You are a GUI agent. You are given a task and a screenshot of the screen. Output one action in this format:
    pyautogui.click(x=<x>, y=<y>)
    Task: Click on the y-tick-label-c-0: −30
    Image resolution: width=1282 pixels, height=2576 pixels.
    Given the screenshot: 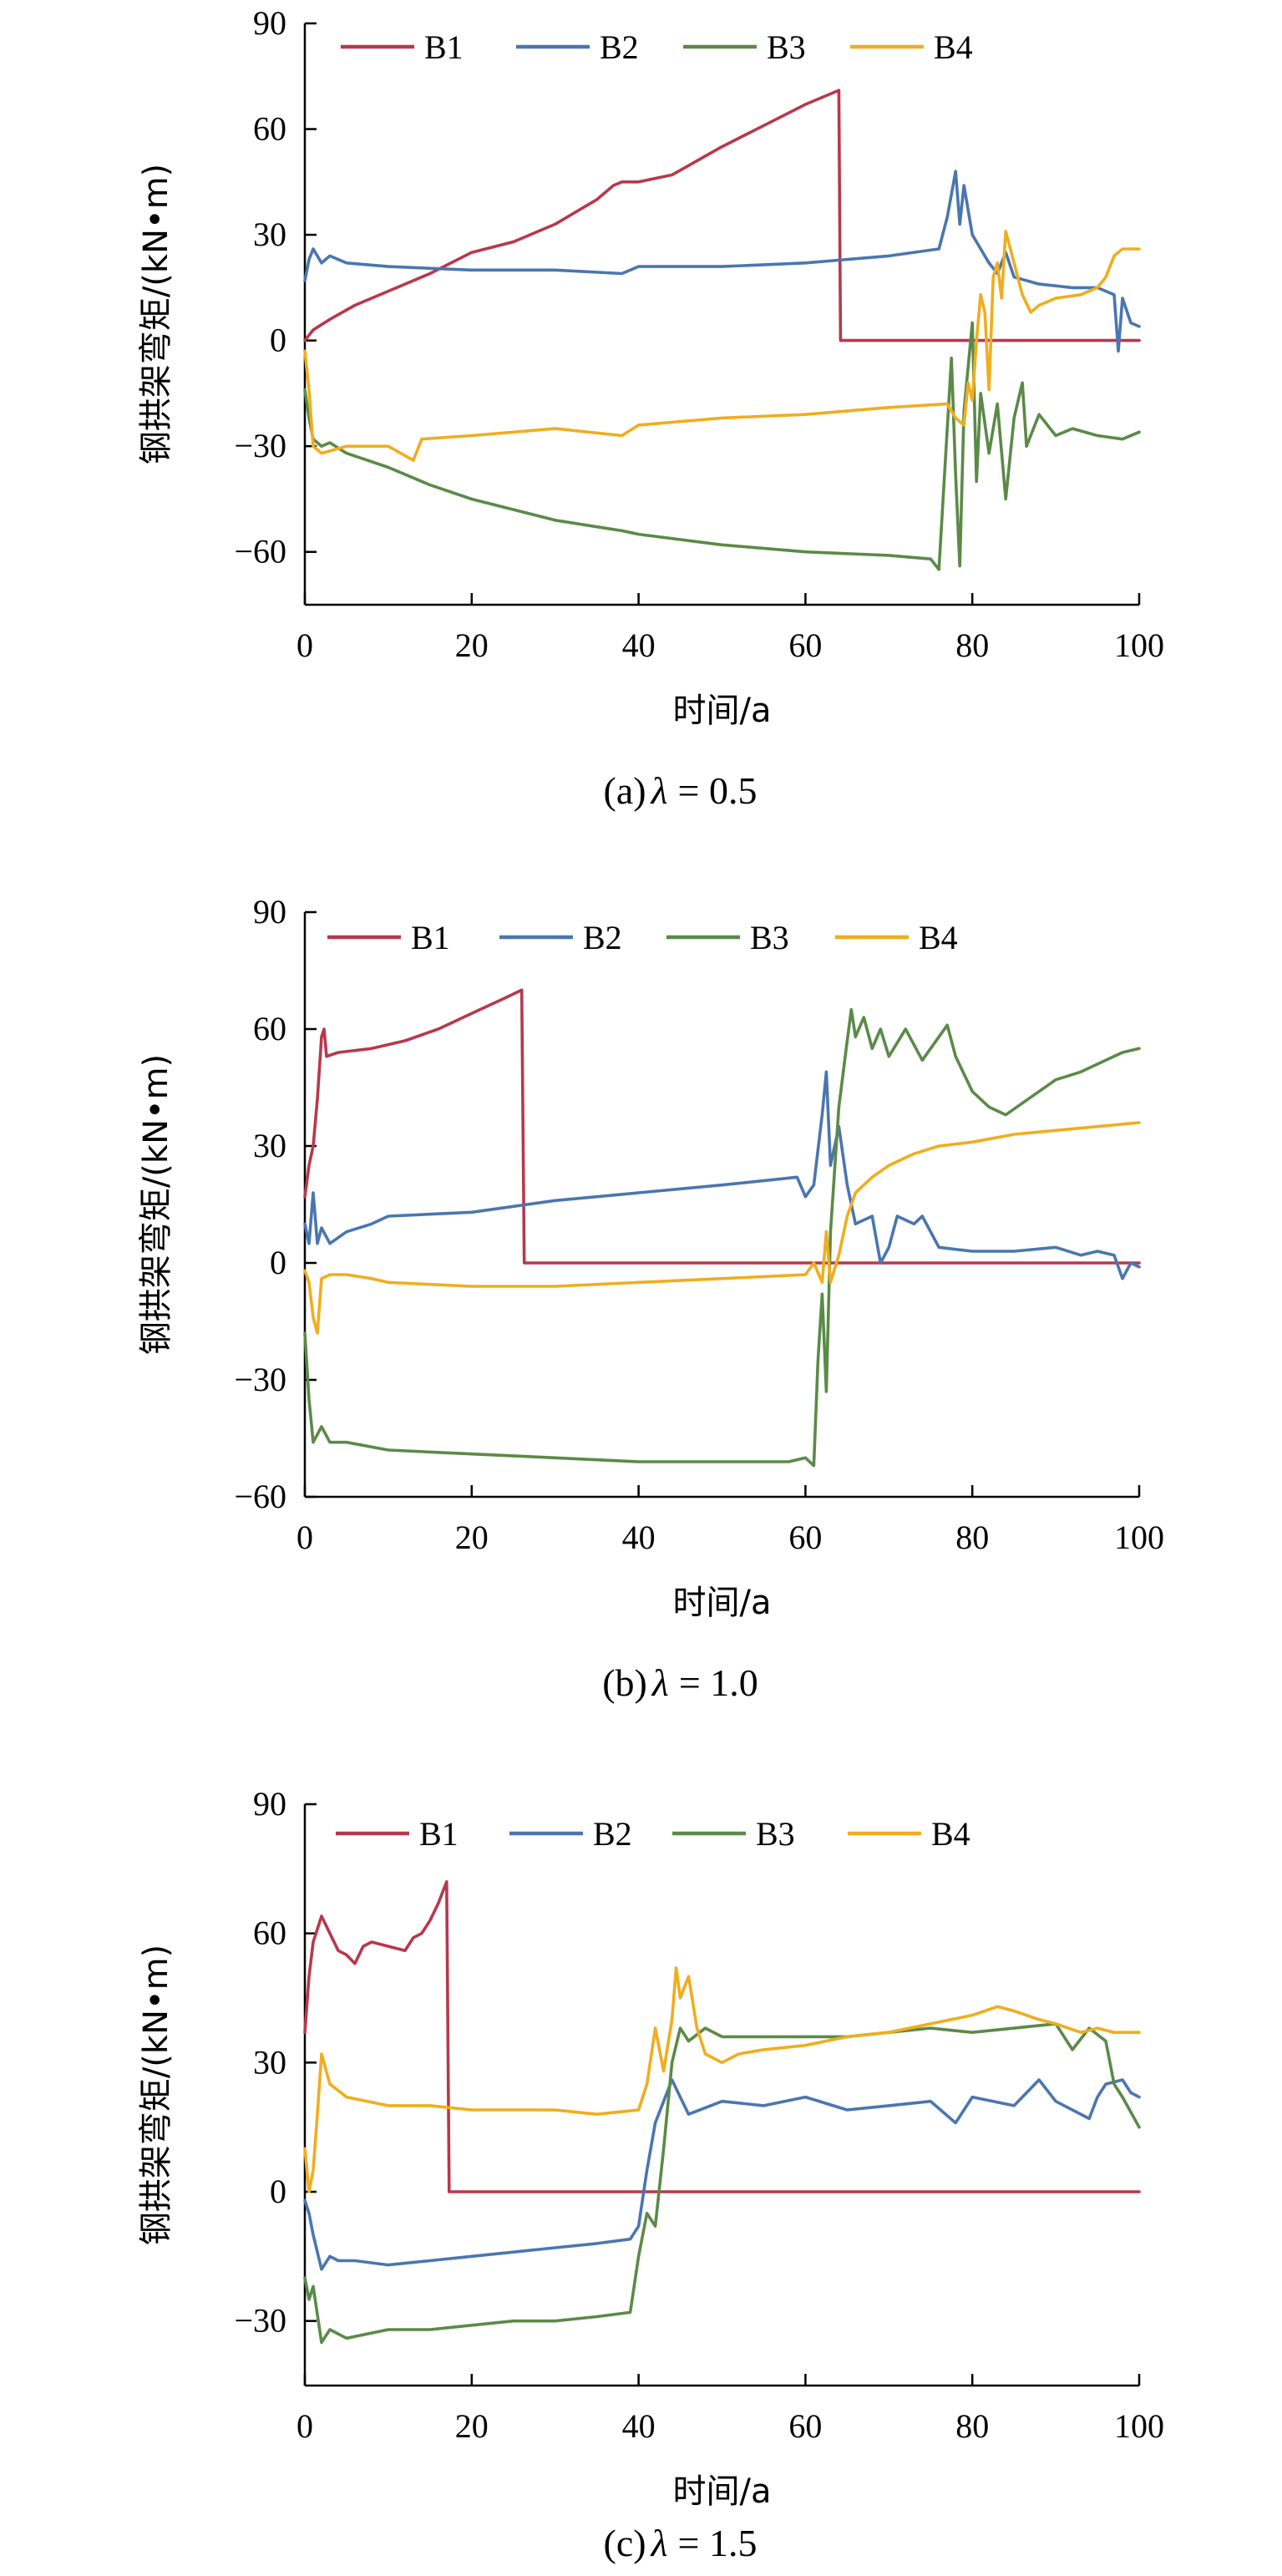 What is the action you would take?
    pyautogui.click(x=260, y=2321)
    